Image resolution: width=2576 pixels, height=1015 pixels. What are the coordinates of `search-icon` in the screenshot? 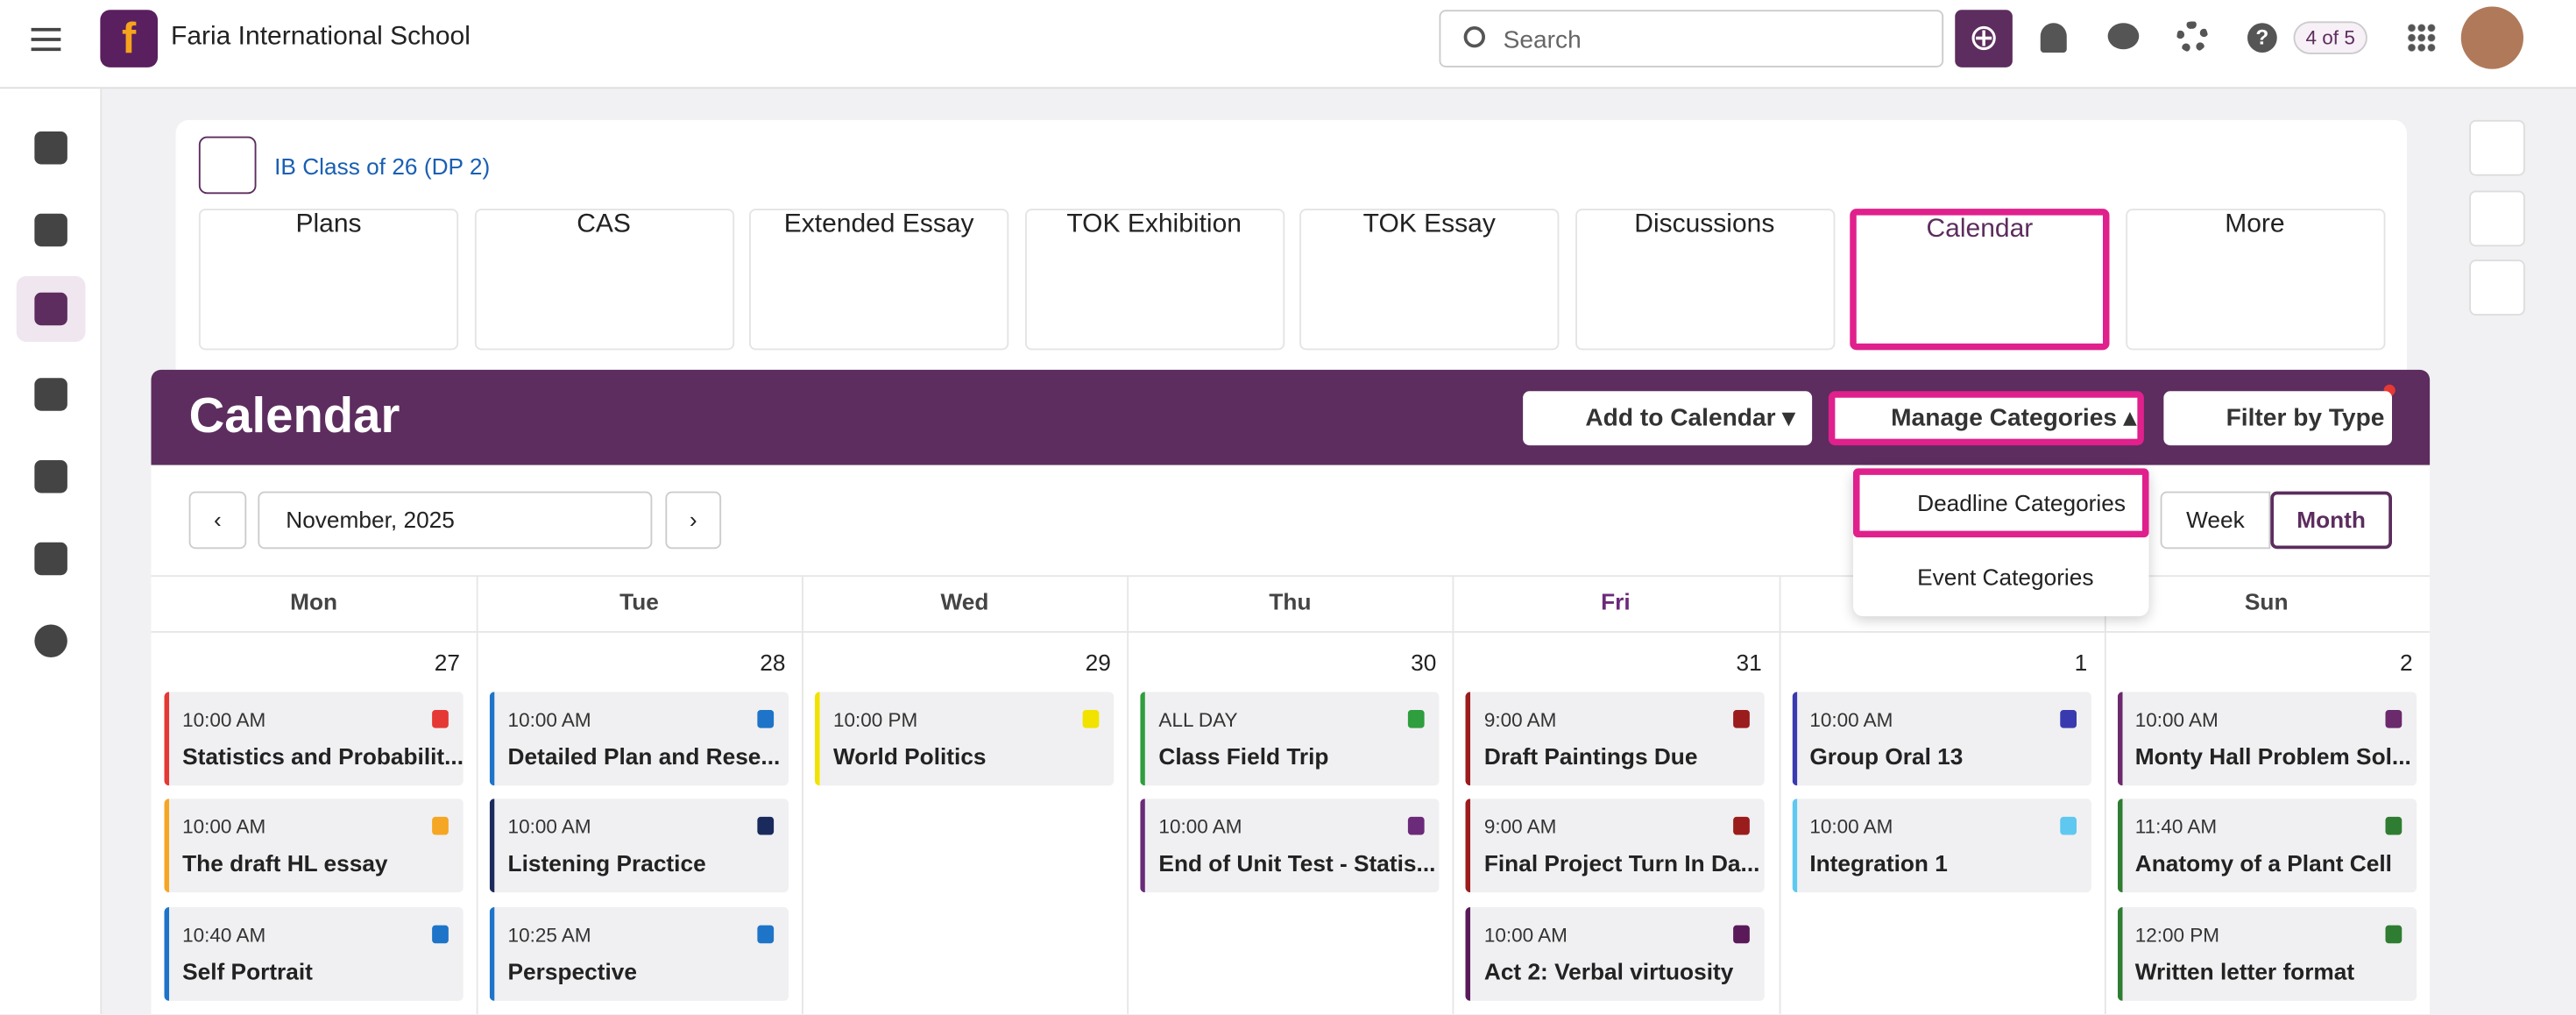 It's located at (1474, 37).